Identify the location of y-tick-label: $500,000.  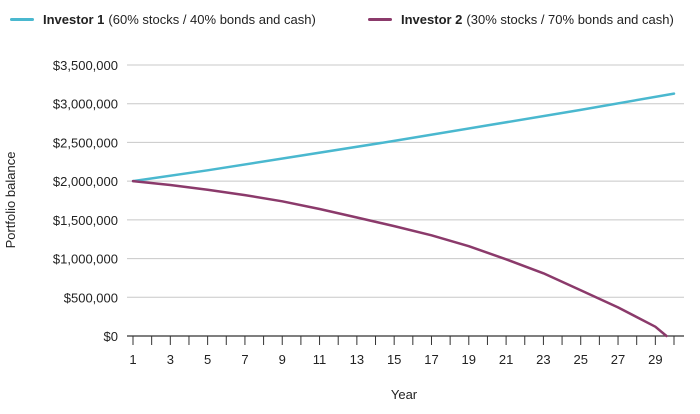
(91, 297).